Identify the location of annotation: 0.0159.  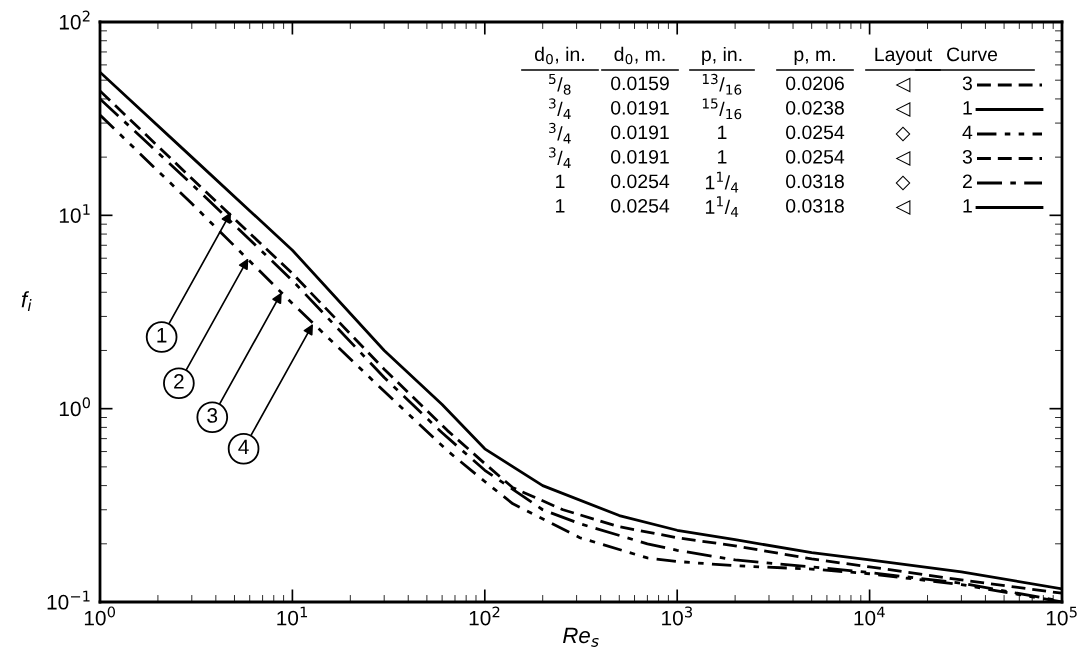
(640, 83).